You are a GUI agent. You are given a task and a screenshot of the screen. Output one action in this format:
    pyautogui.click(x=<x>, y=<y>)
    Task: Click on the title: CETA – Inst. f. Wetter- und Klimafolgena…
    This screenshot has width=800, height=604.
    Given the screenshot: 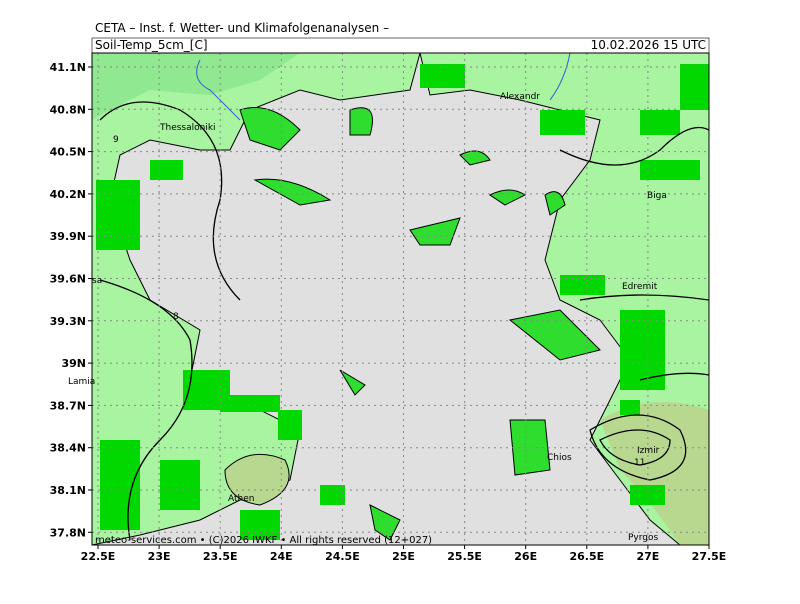 What is the action you would take?
    pyautogui.click(x=242, y=28)
    